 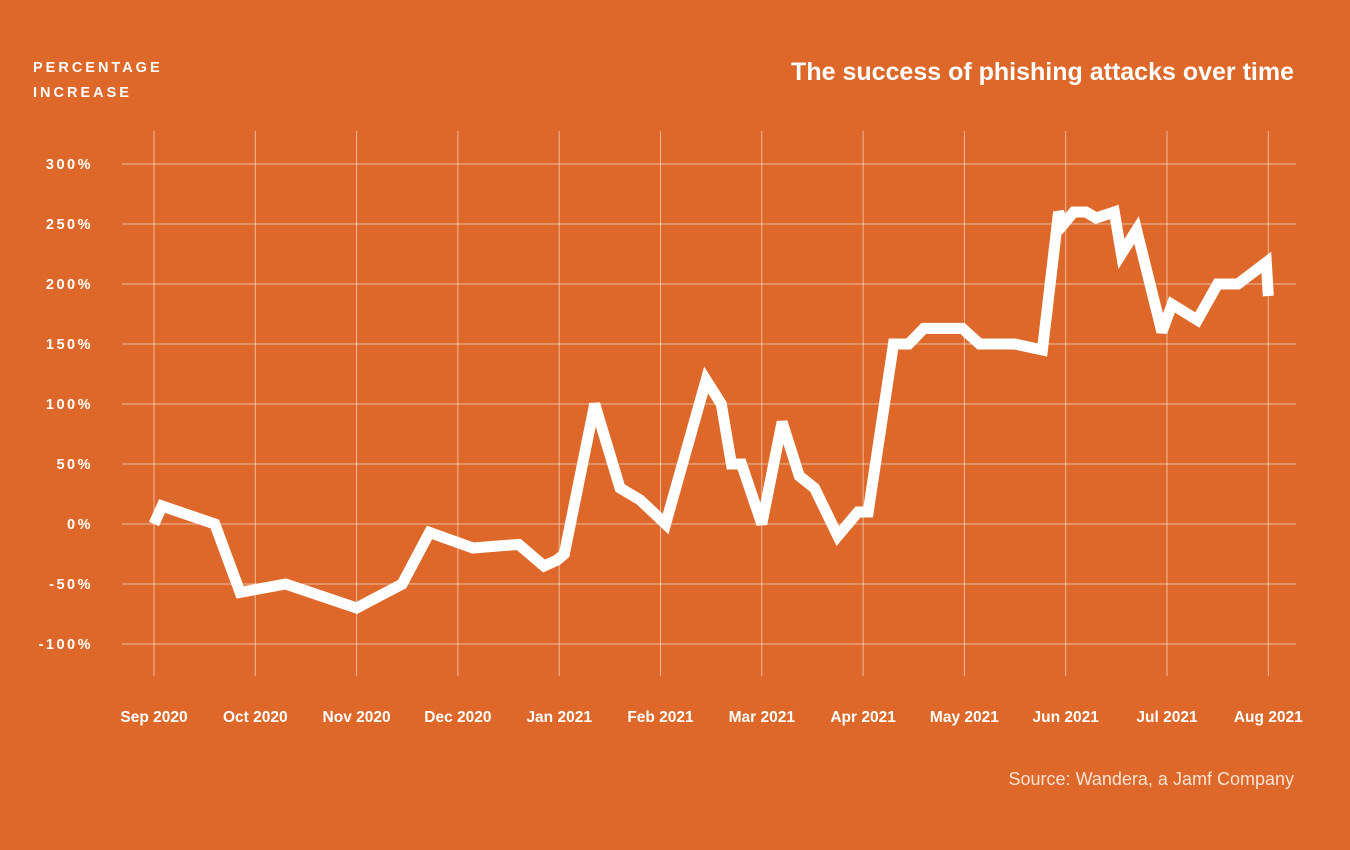 I want to click on x-tick-label: Sep 2020, so click(x=153, y=717).